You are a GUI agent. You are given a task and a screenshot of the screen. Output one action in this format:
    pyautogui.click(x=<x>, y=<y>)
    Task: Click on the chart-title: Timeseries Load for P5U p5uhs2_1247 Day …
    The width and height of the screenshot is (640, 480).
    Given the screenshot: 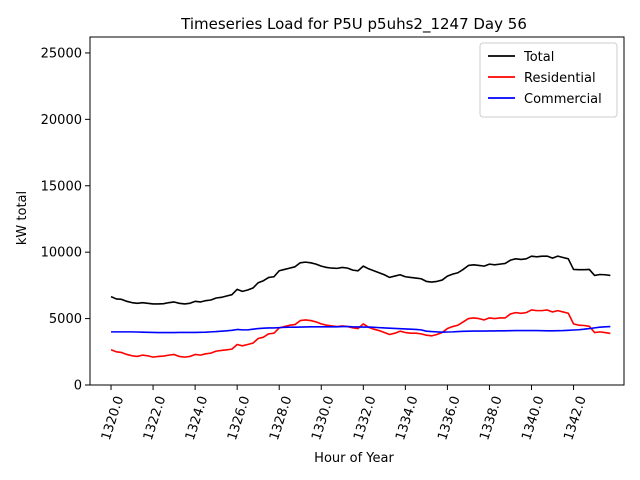 What is the action you would take?
    pyautogui.click(x=353, y=24)
    